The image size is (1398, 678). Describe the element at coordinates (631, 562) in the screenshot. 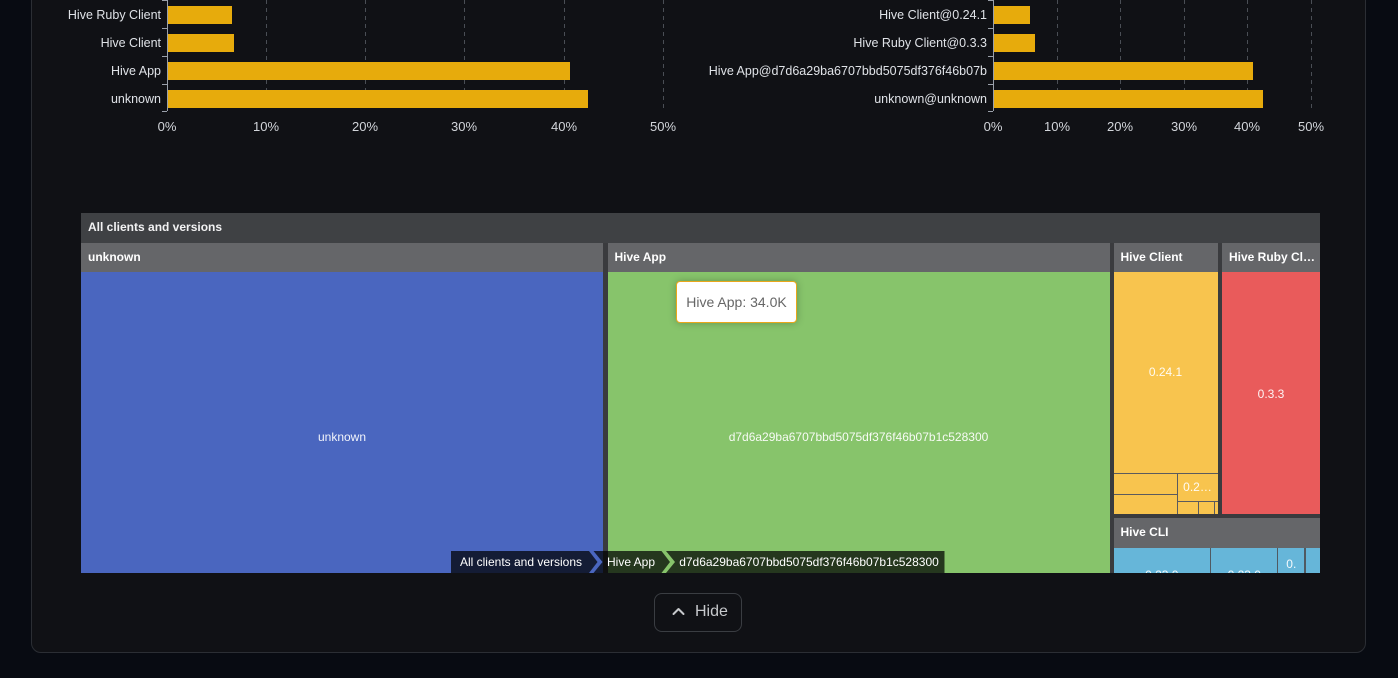

I see `svg-text: Hive App` at that location.